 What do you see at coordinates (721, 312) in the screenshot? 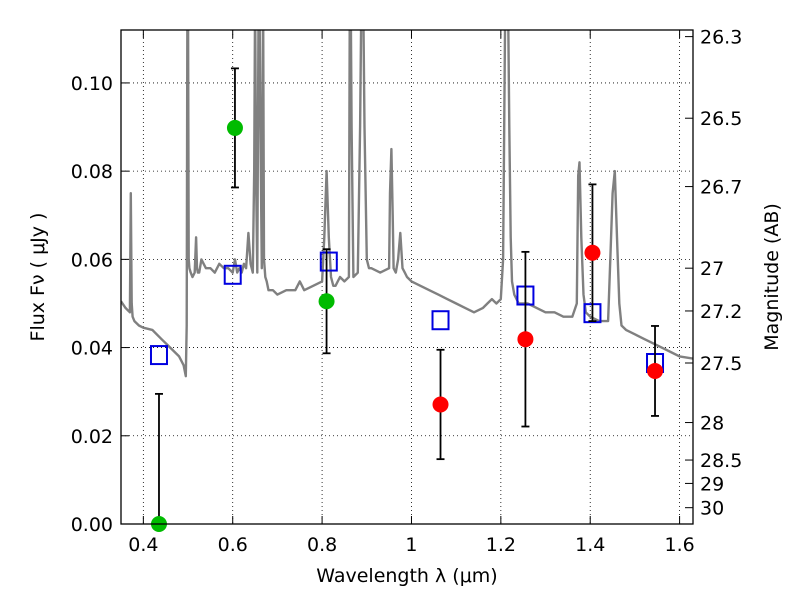
I see `magnitude-tick-label: 27.2` at bounding box center [721, 312].